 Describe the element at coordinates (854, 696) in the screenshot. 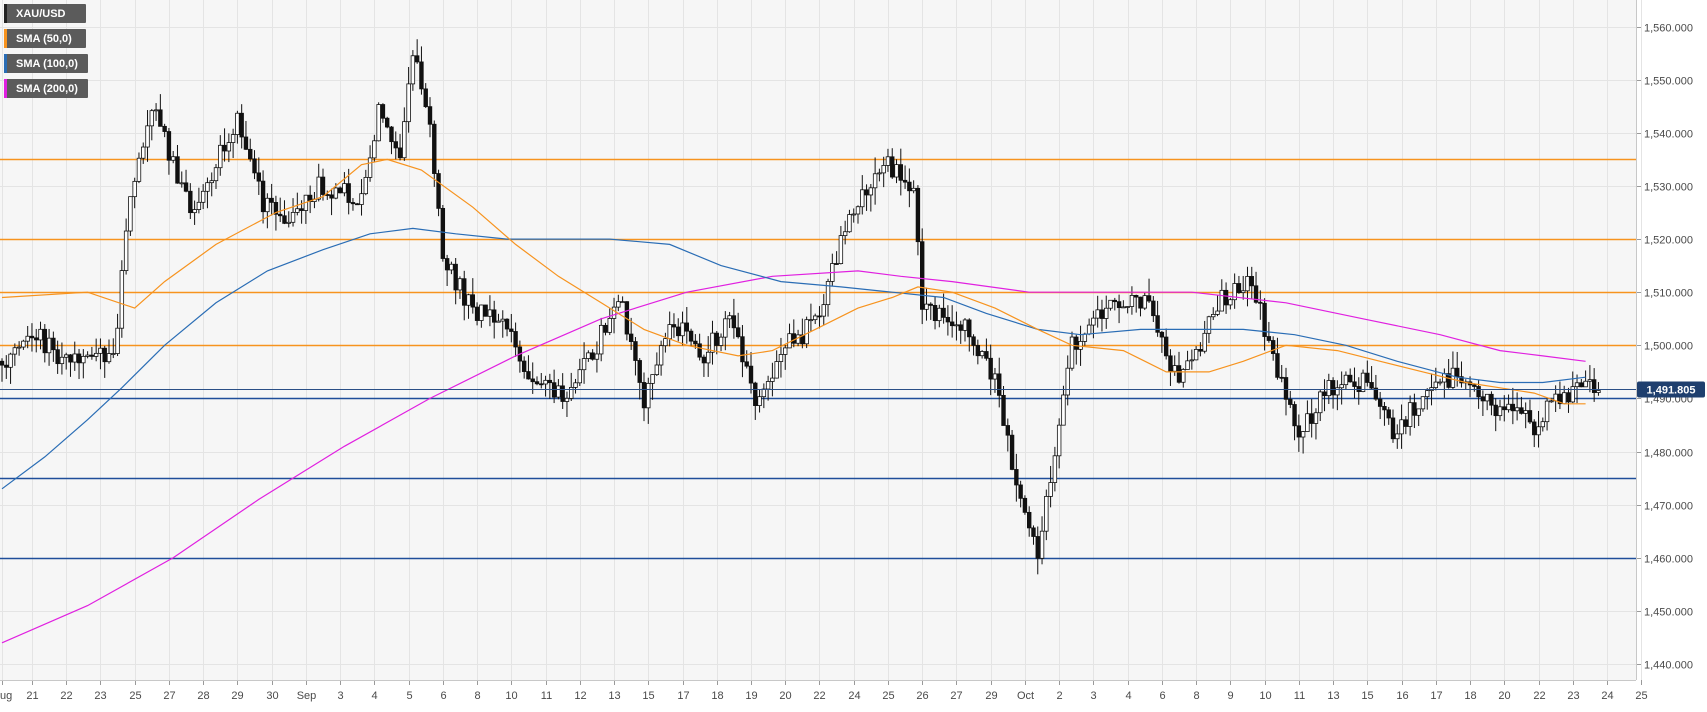

I see `x-tick-label: 24` at that location.